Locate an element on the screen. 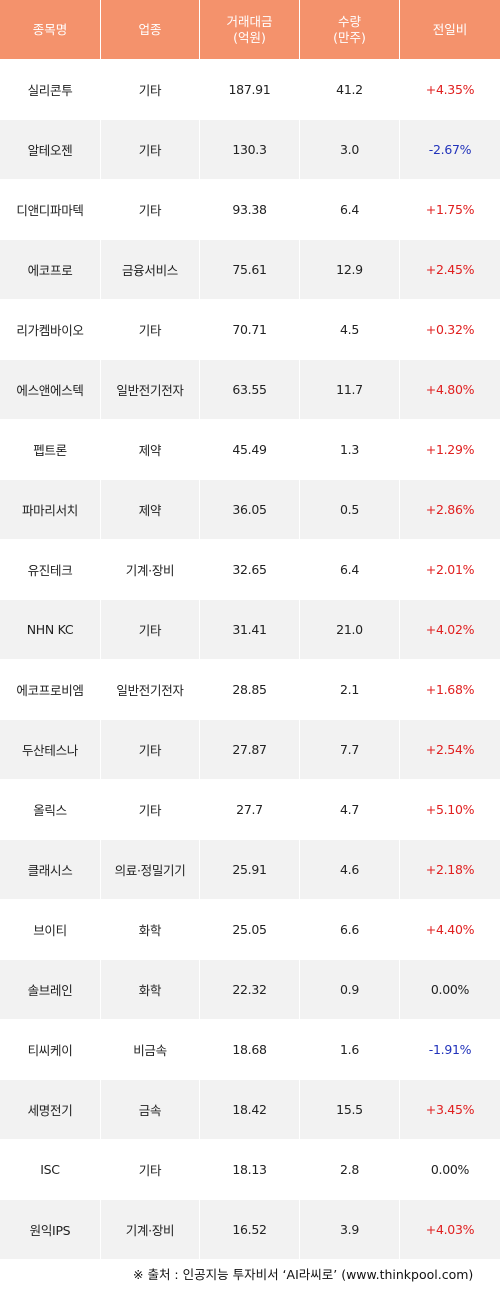 Image resolution: width=500 pixels, height=1312 pixels. cell-volume: 0.5 is located at coordinates (350, 509).